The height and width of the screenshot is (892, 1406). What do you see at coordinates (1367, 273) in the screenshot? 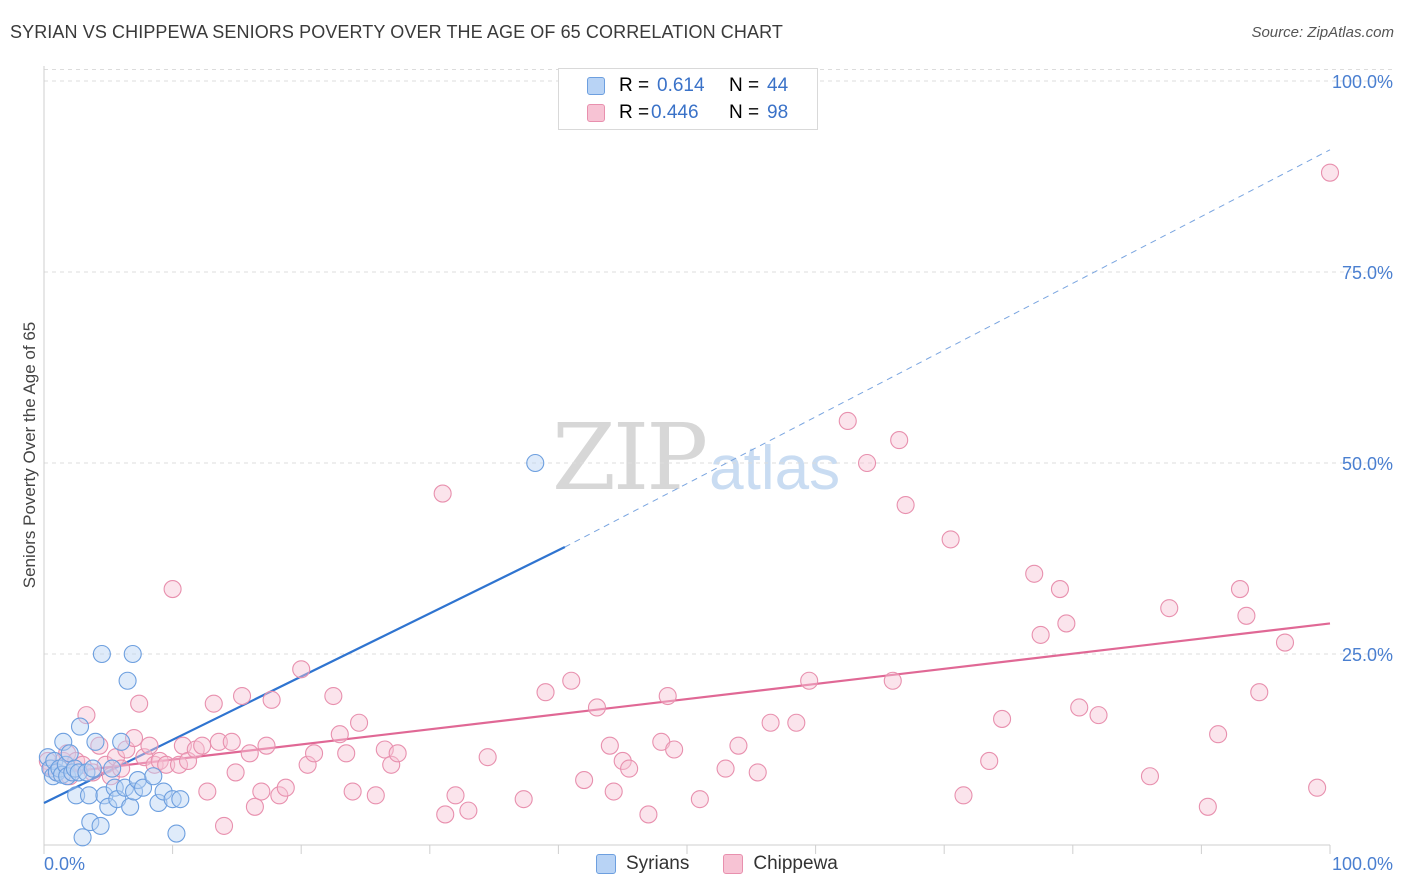
I see `y-tick-label-75: 75.0%` at bounding box center [1367, 273].